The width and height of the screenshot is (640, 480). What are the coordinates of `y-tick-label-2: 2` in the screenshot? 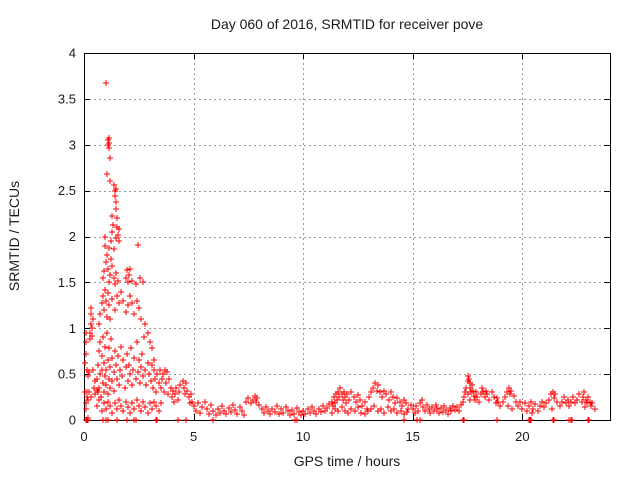 It's located at (72, 236).